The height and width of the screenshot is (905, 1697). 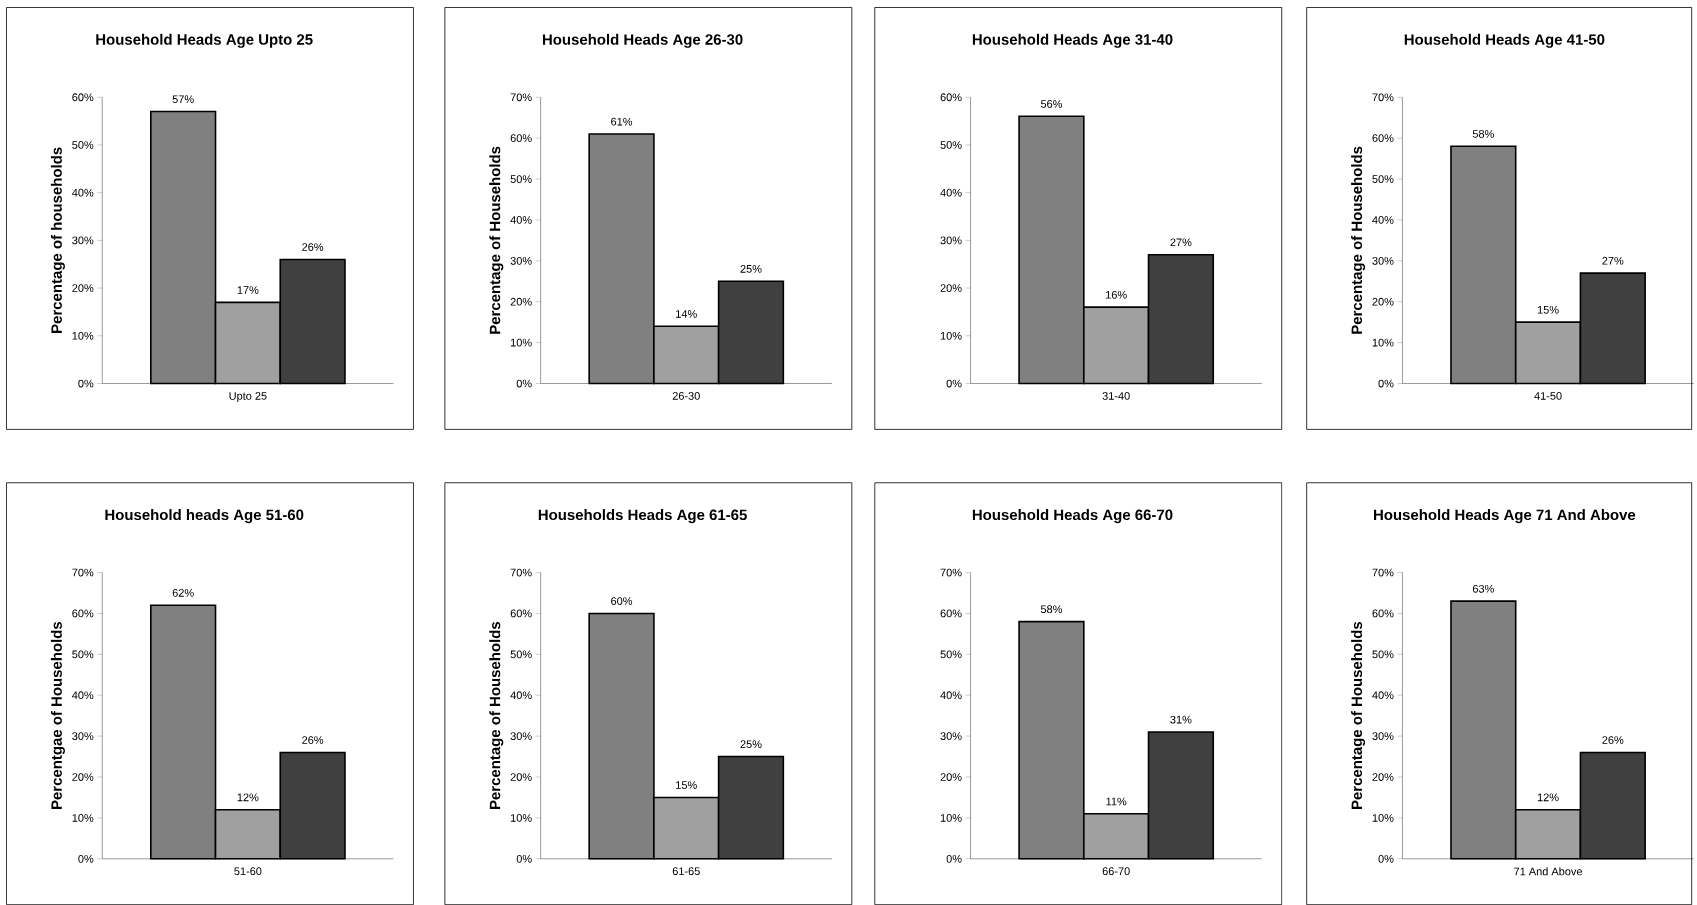 What do you see at coordinates (1548, 871) in the screenshot?
I see `x-tick-label: 71 And Above` at bounding box center [1548, 871].